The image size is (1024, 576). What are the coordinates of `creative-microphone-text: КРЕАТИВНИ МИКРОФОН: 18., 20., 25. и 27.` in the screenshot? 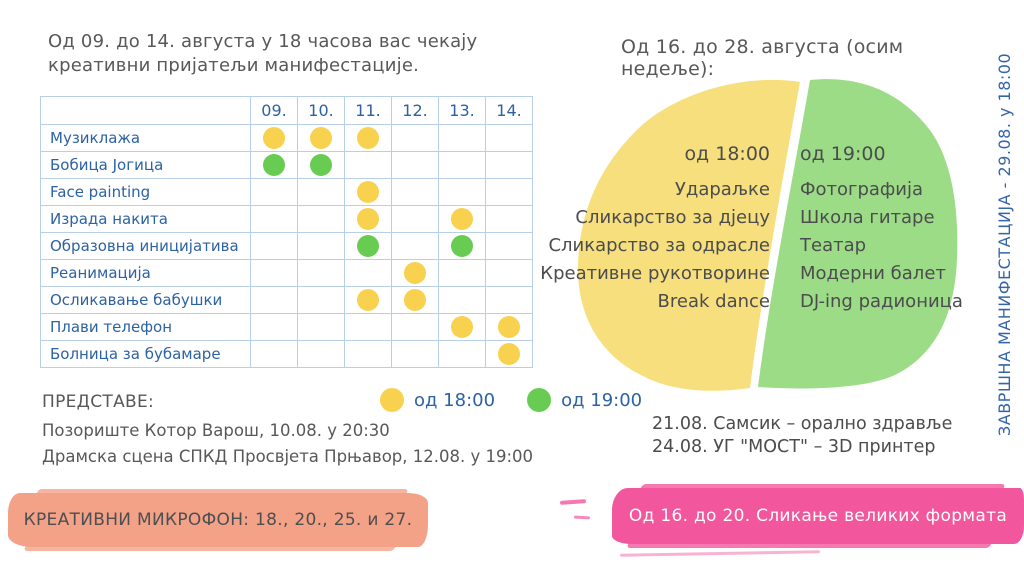 It's located at (218, 520).